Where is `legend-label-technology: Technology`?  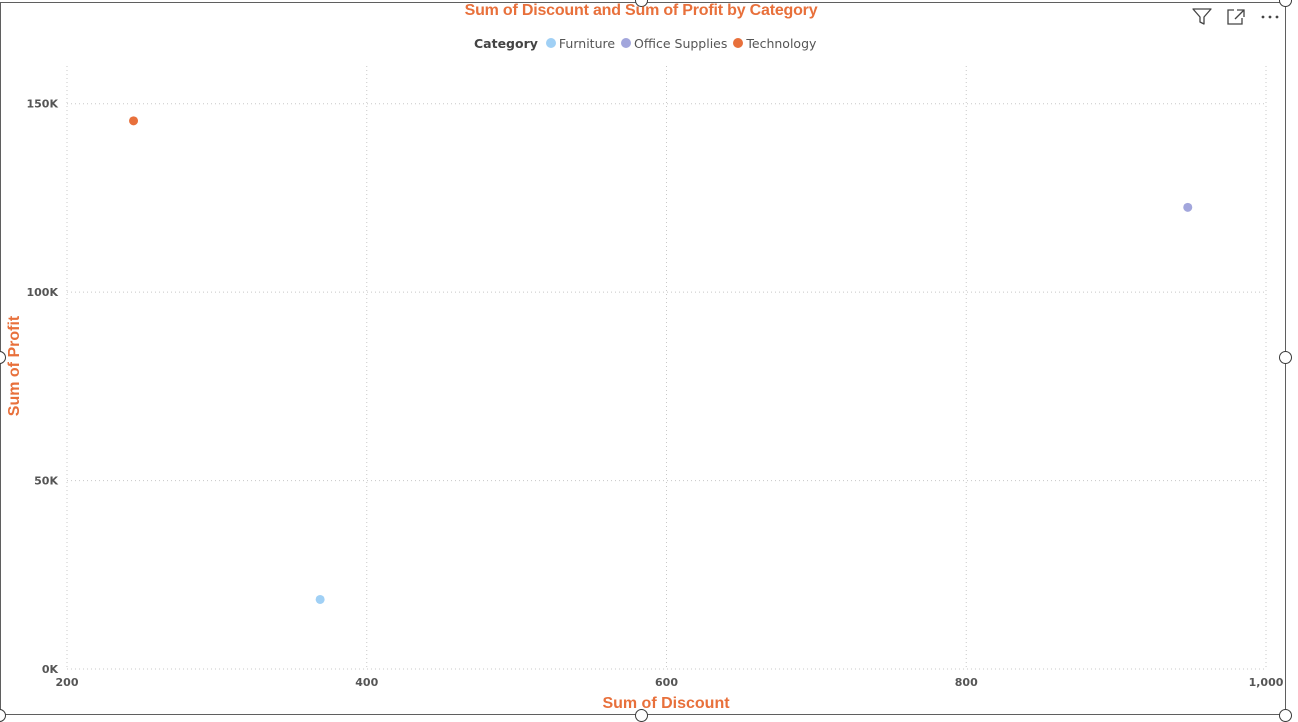
legend-label-technology: Technology is located at coordinates (781, 43).